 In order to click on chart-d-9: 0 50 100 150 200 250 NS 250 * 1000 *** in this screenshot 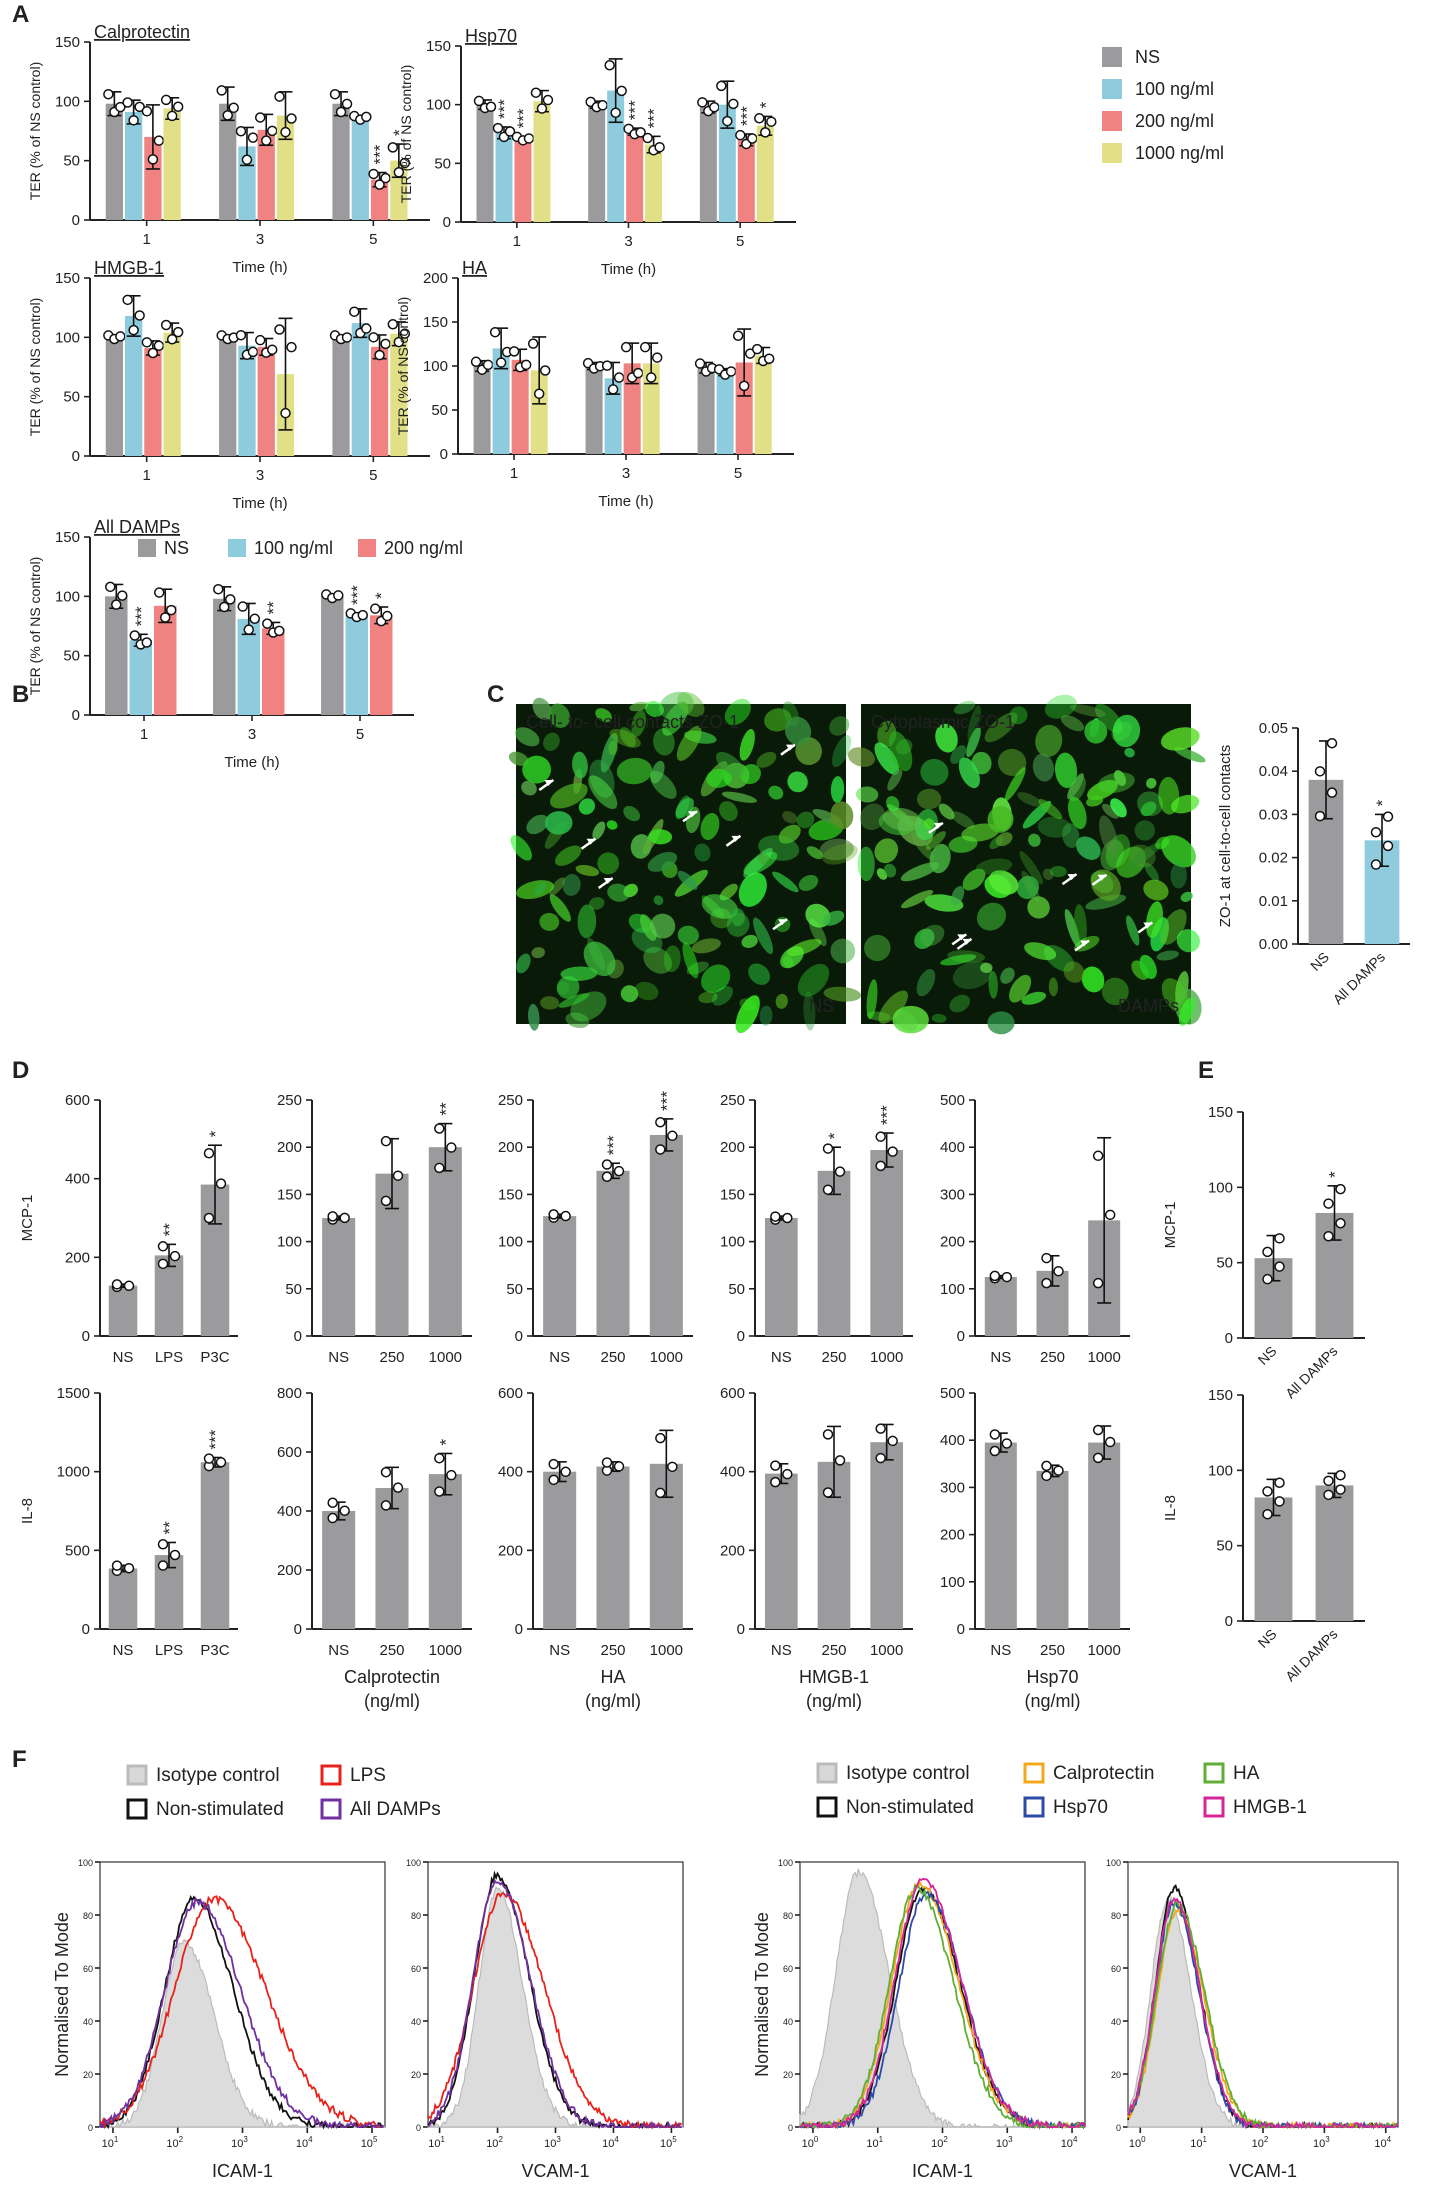, I will do `click(816, 1229)`.